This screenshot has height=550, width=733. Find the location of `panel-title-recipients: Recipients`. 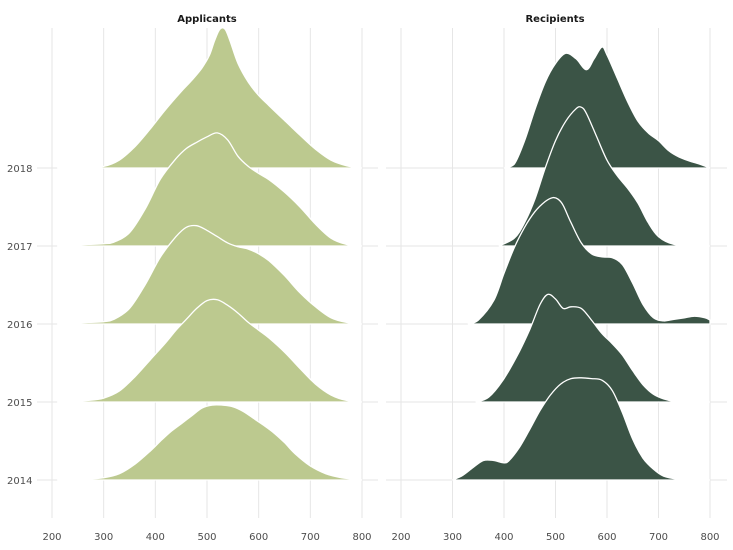

panel-title-recipients: Recipients is located at coordinates (554, 19).